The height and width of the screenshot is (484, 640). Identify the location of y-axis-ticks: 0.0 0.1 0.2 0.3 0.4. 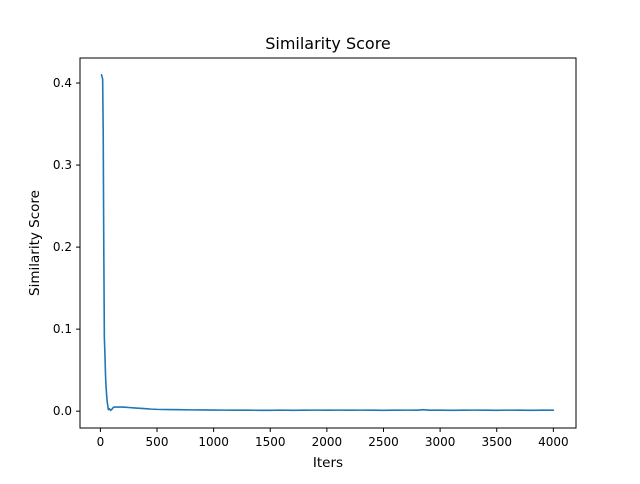
(66, 247).